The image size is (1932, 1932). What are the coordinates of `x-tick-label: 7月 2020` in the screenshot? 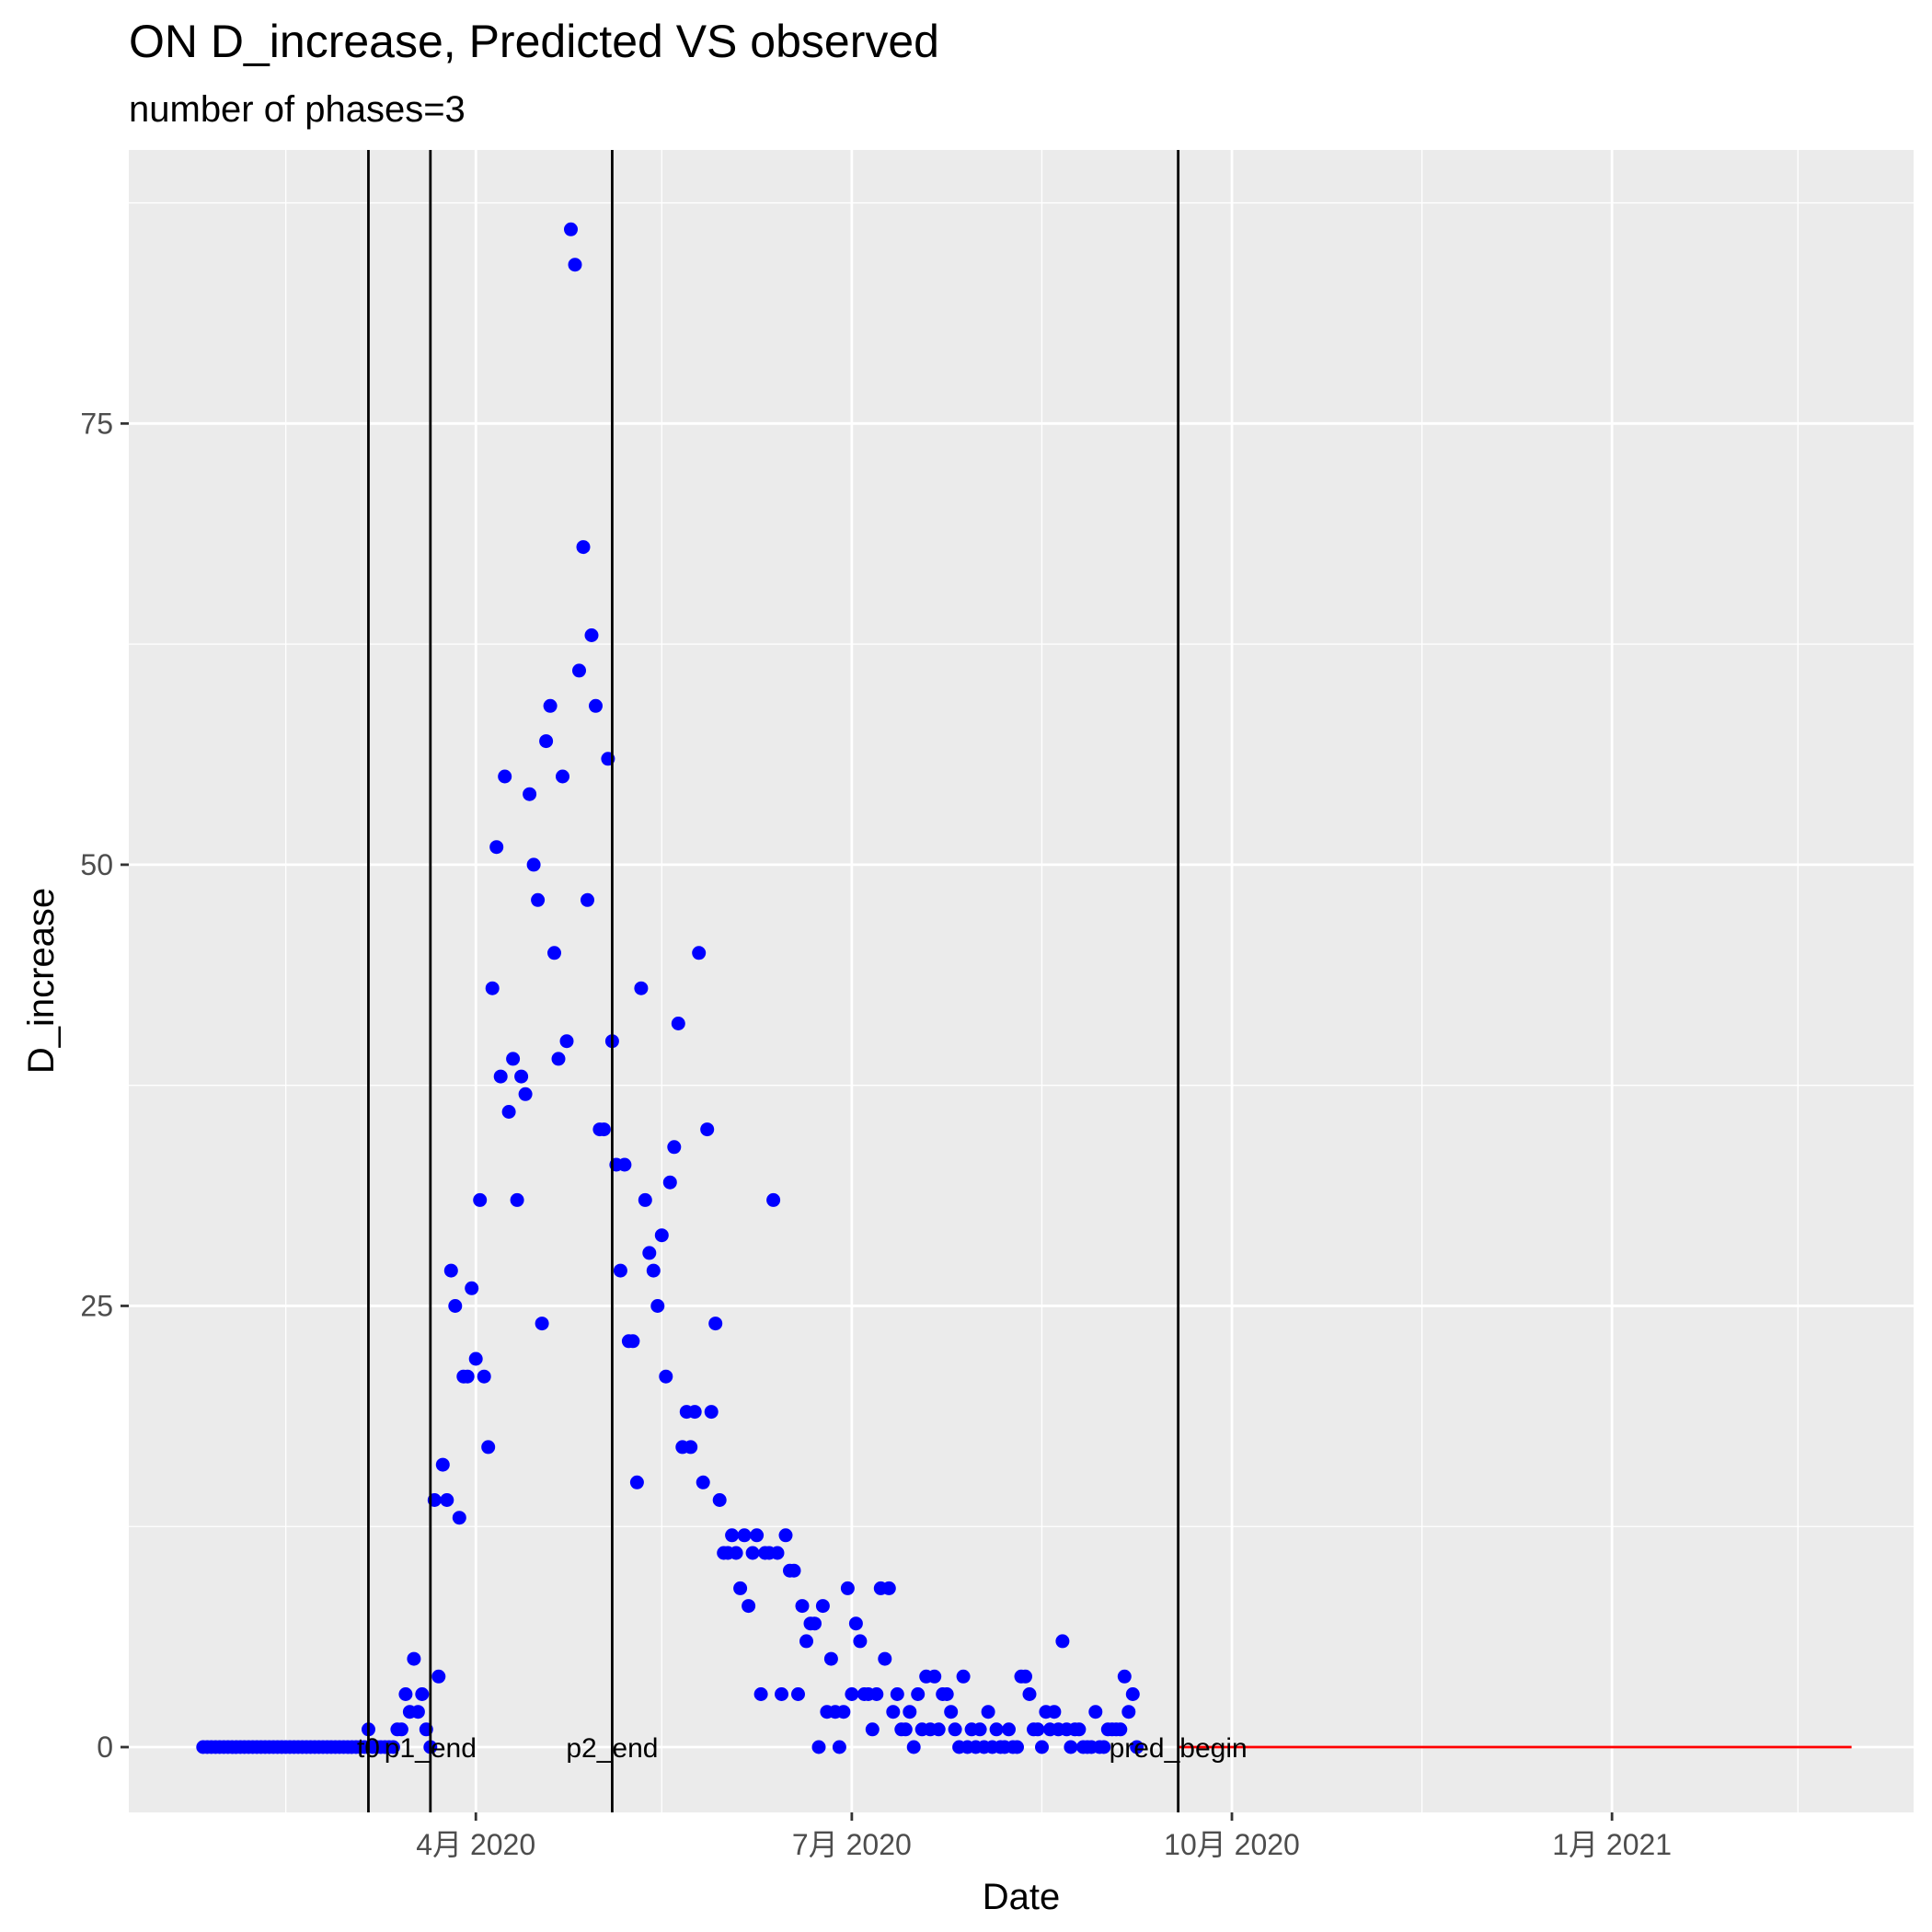 It's located at (852, 1844).